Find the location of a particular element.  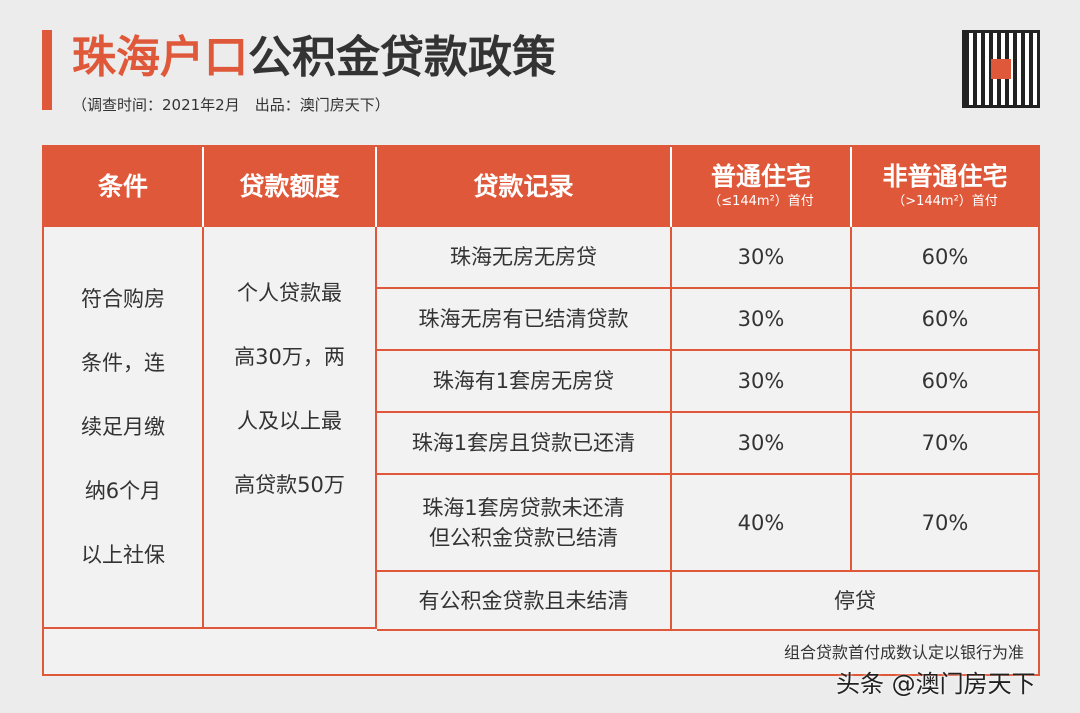

record-cell: 珠海无房无房贷 is located at coordinates (524, 258).